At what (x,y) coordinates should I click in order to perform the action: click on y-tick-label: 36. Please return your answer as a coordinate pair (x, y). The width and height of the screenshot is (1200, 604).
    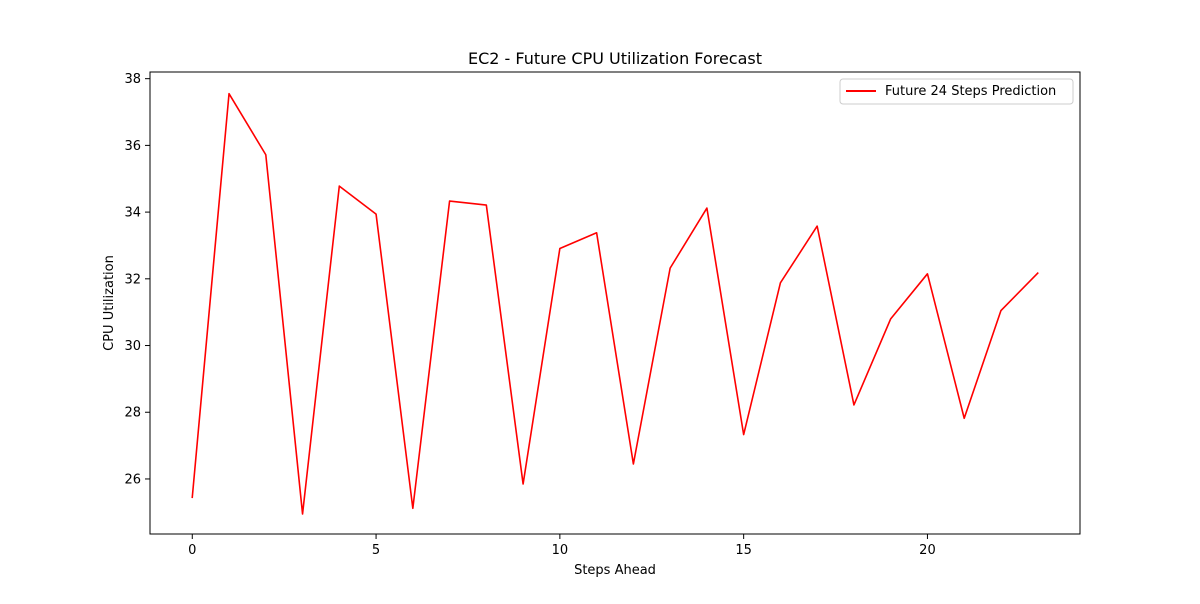
    Looking at the image, I should click on (132, 146).